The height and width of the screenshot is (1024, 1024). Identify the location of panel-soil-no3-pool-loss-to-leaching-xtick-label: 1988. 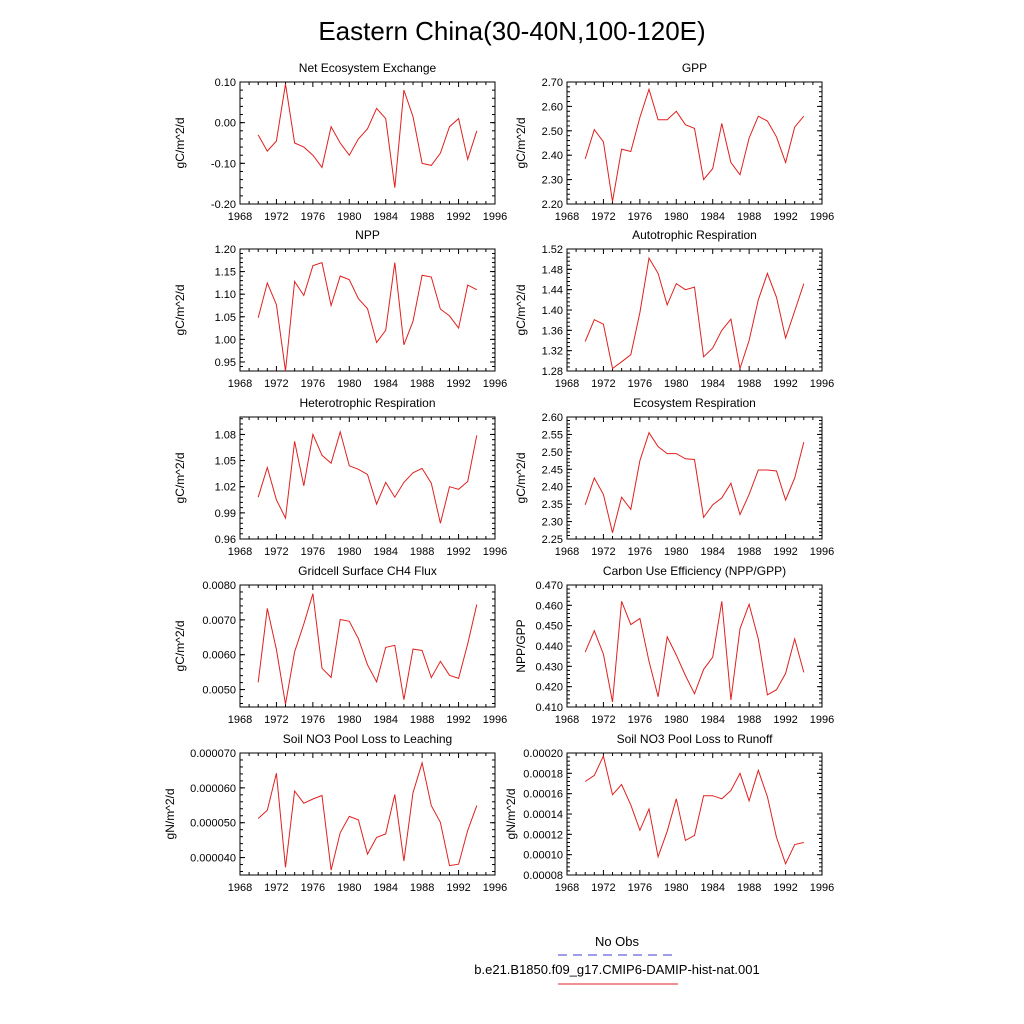
(422, 888).